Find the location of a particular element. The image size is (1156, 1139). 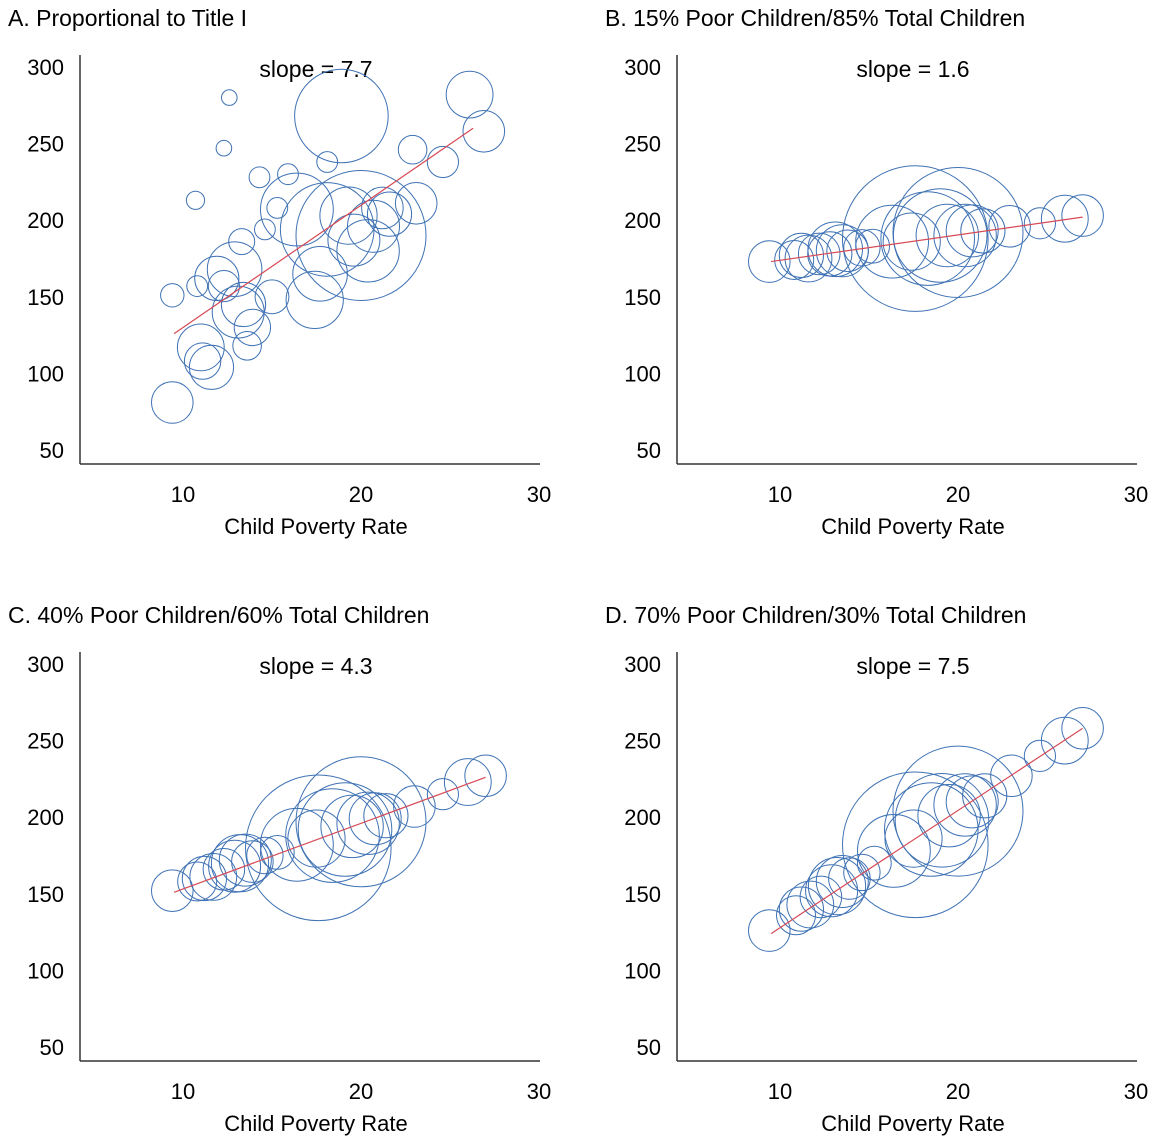

x-tick-label: 10 is located at coordinates (780, 494).